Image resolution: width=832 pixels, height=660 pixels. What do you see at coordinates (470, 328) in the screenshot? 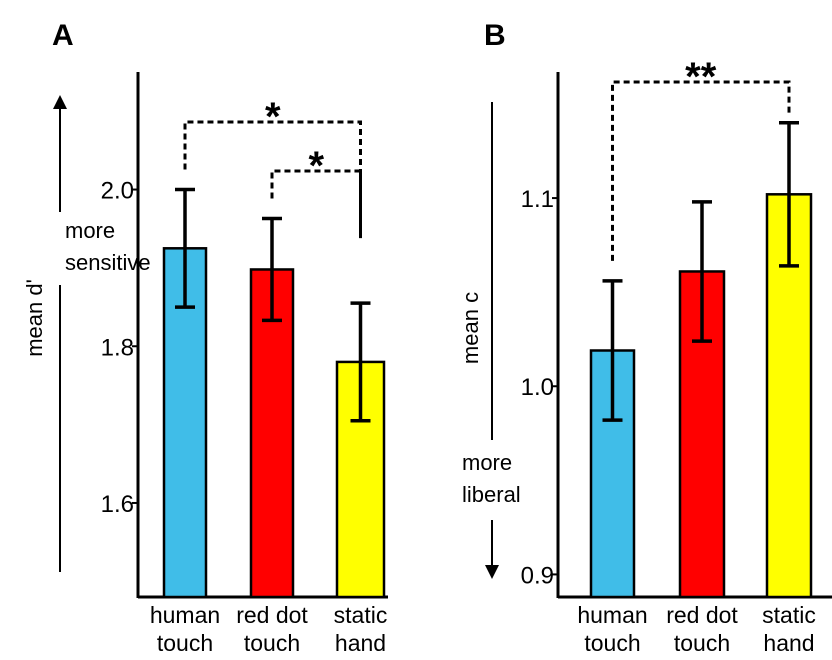
I see `panel-b-y-axis-title: mean c` at bounding box center [470, 328].